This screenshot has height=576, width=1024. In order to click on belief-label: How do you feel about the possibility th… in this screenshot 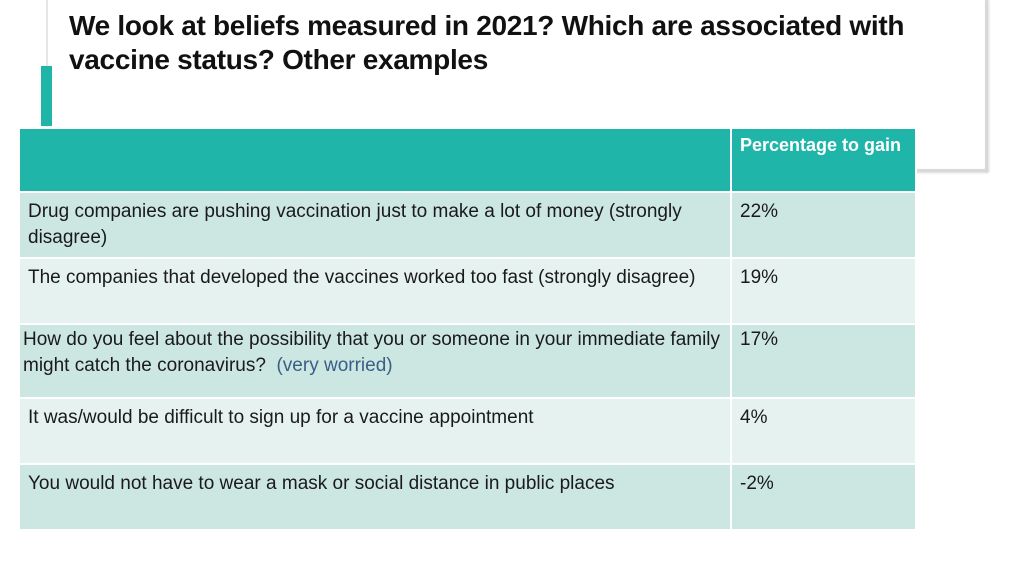, I will do `click(375, 361)`.